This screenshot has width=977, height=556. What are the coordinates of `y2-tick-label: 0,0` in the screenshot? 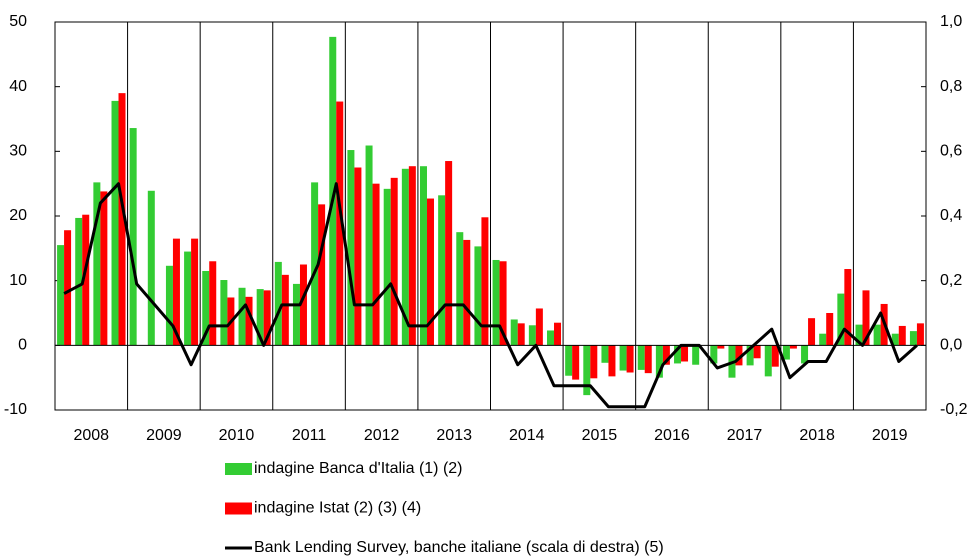 It's located at (951, 345).